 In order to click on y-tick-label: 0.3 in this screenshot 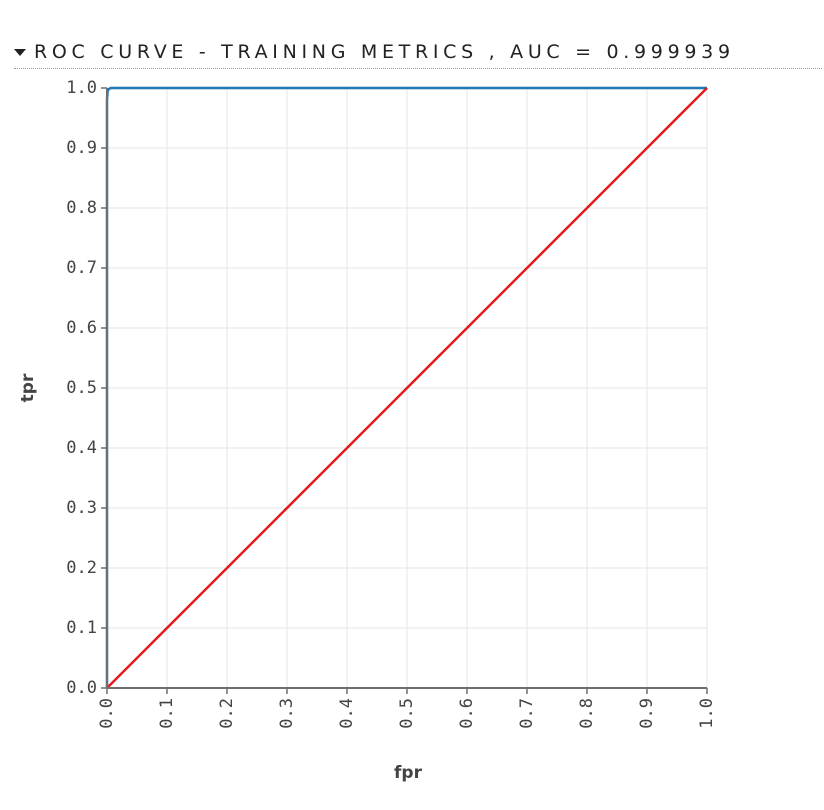, I will do `click(81, 508)`.